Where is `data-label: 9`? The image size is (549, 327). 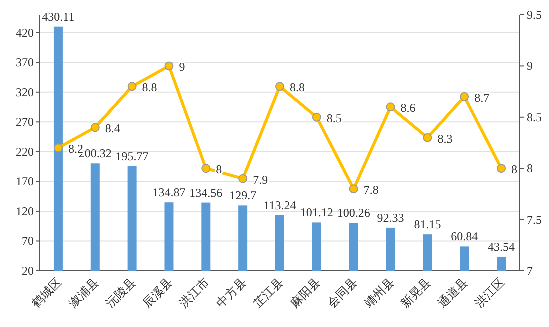 data-label: 9 is located at coordinates (182, 67).